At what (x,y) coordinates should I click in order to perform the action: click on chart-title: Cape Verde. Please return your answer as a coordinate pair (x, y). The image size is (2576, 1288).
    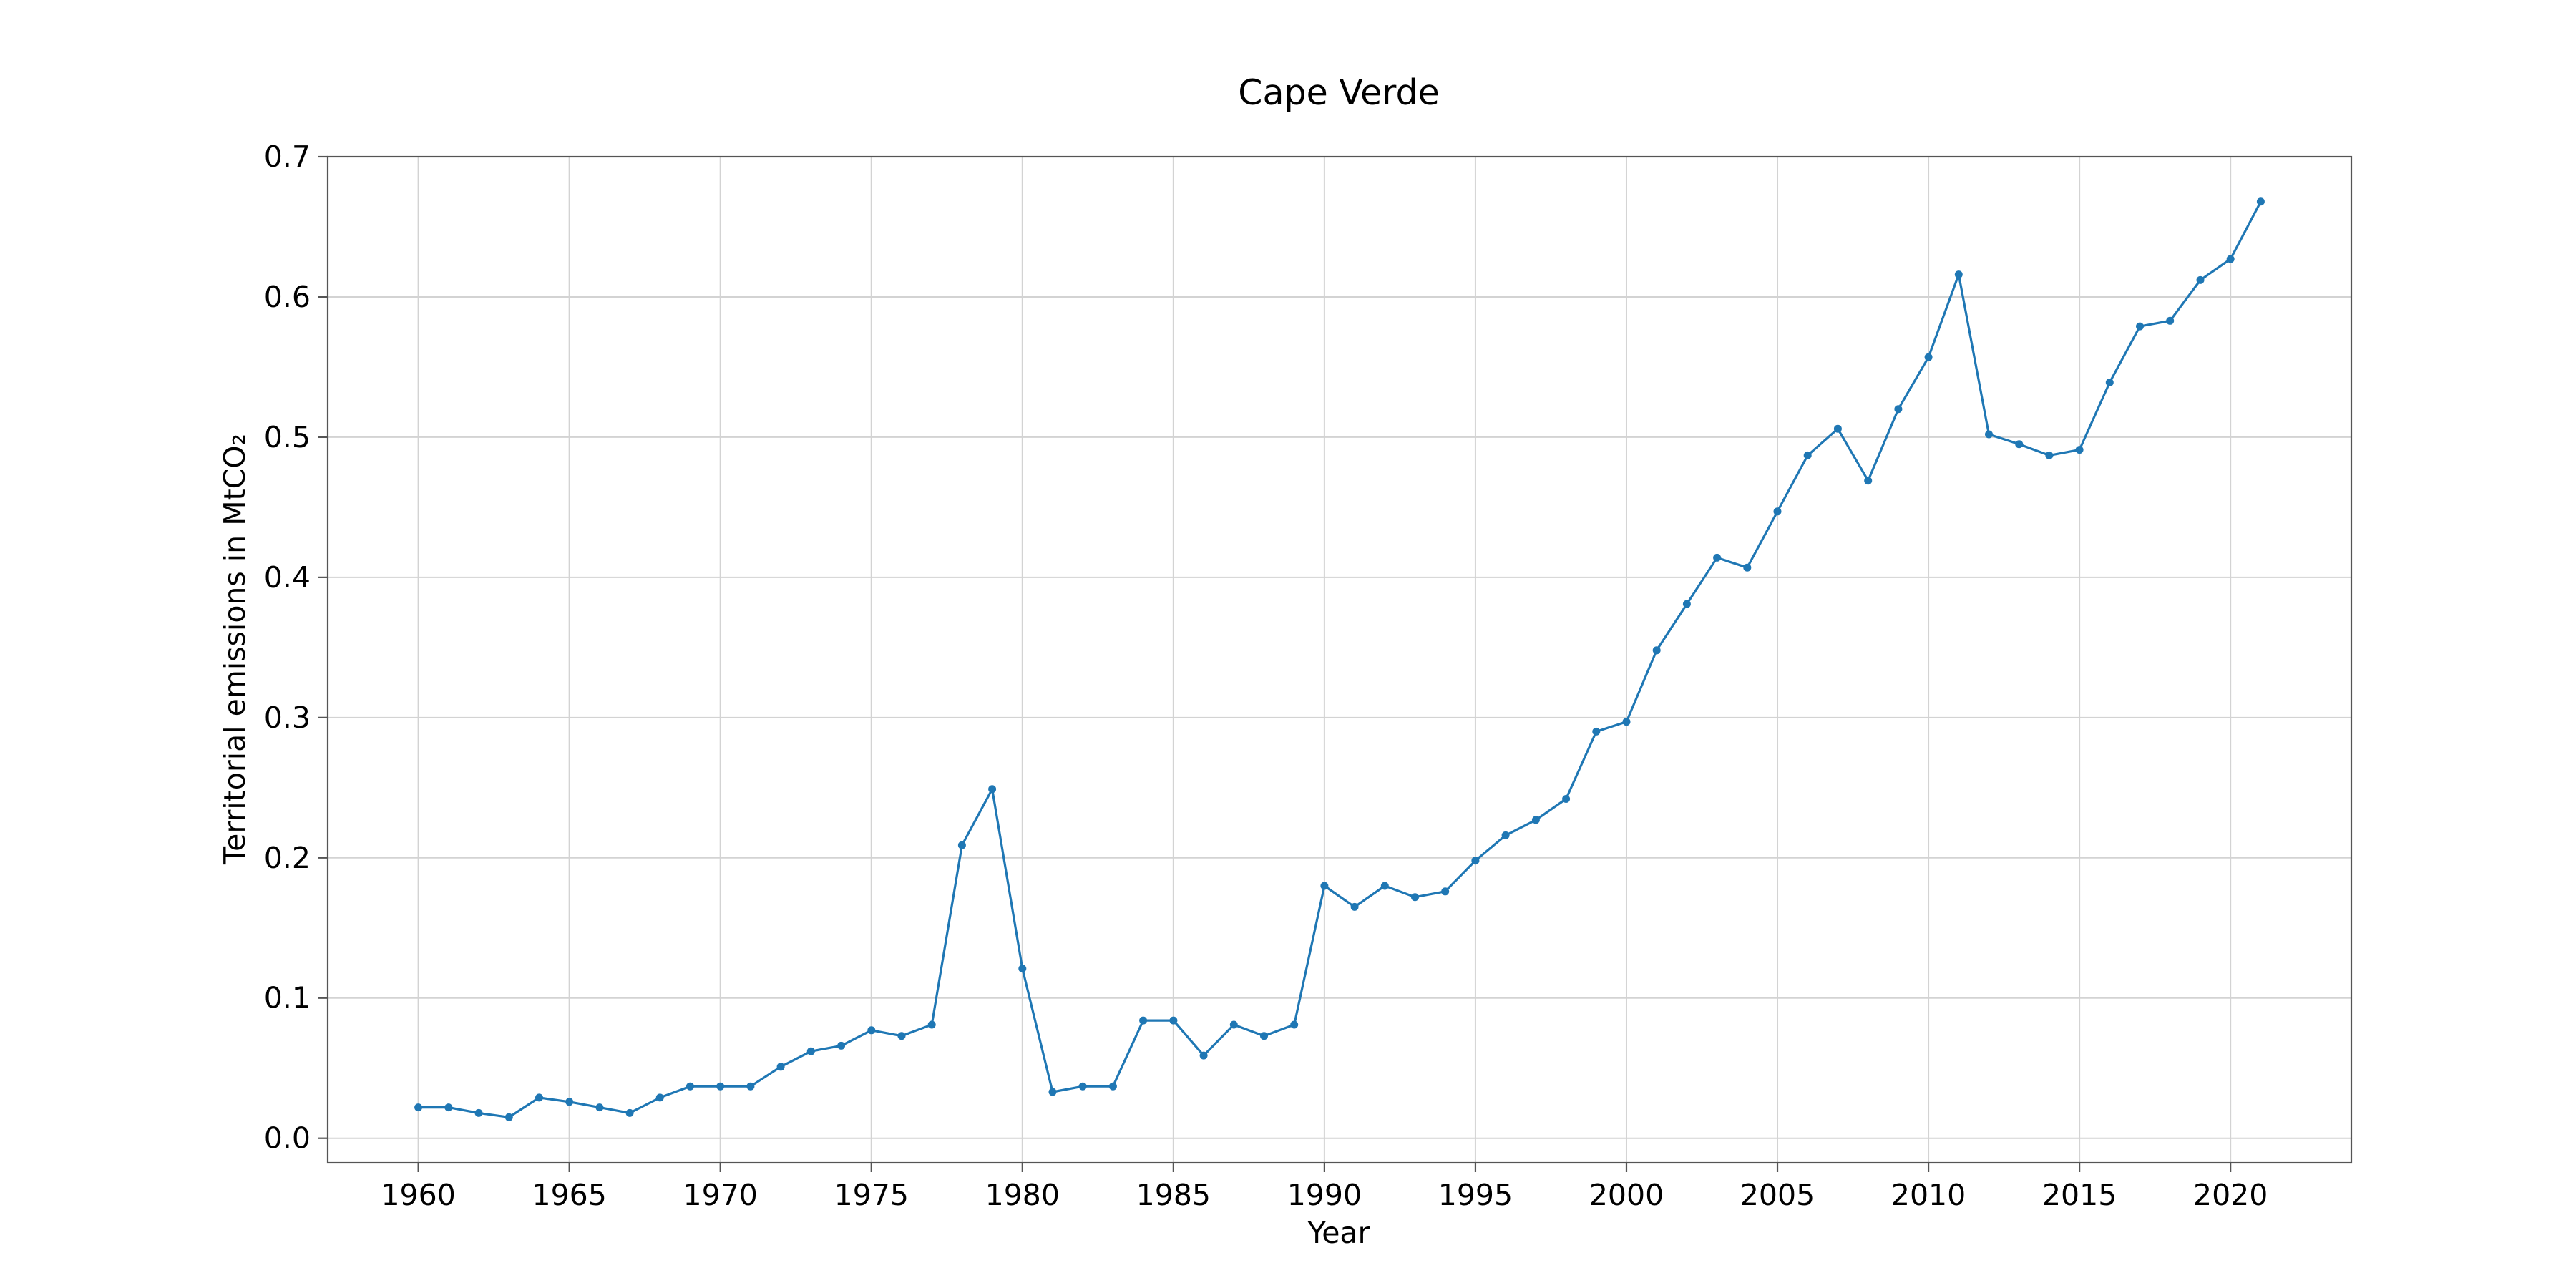
    Looking at the image, I should click on (1338, 92).